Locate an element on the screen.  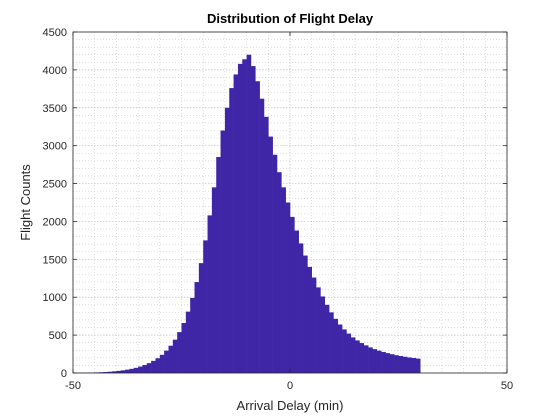
y-tick-labels: 0 500 1000 1500 2000 2500 3000 3500 4000 4500 is located at coordinates (55, 203).